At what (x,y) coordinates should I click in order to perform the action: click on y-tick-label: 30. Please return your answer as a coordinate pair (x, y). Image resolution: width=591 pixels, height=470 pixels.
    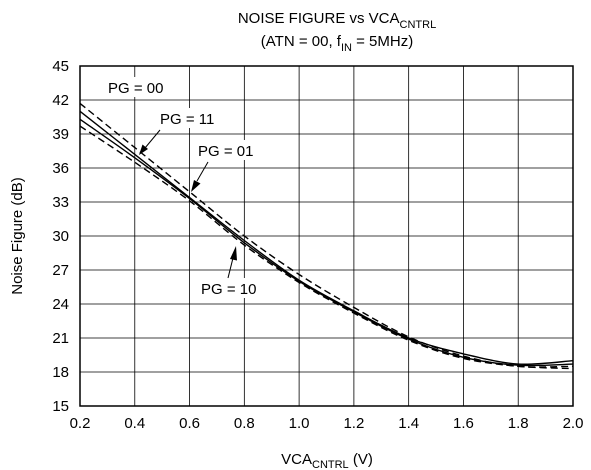
    Looking at the image, I should click on (60, 236).